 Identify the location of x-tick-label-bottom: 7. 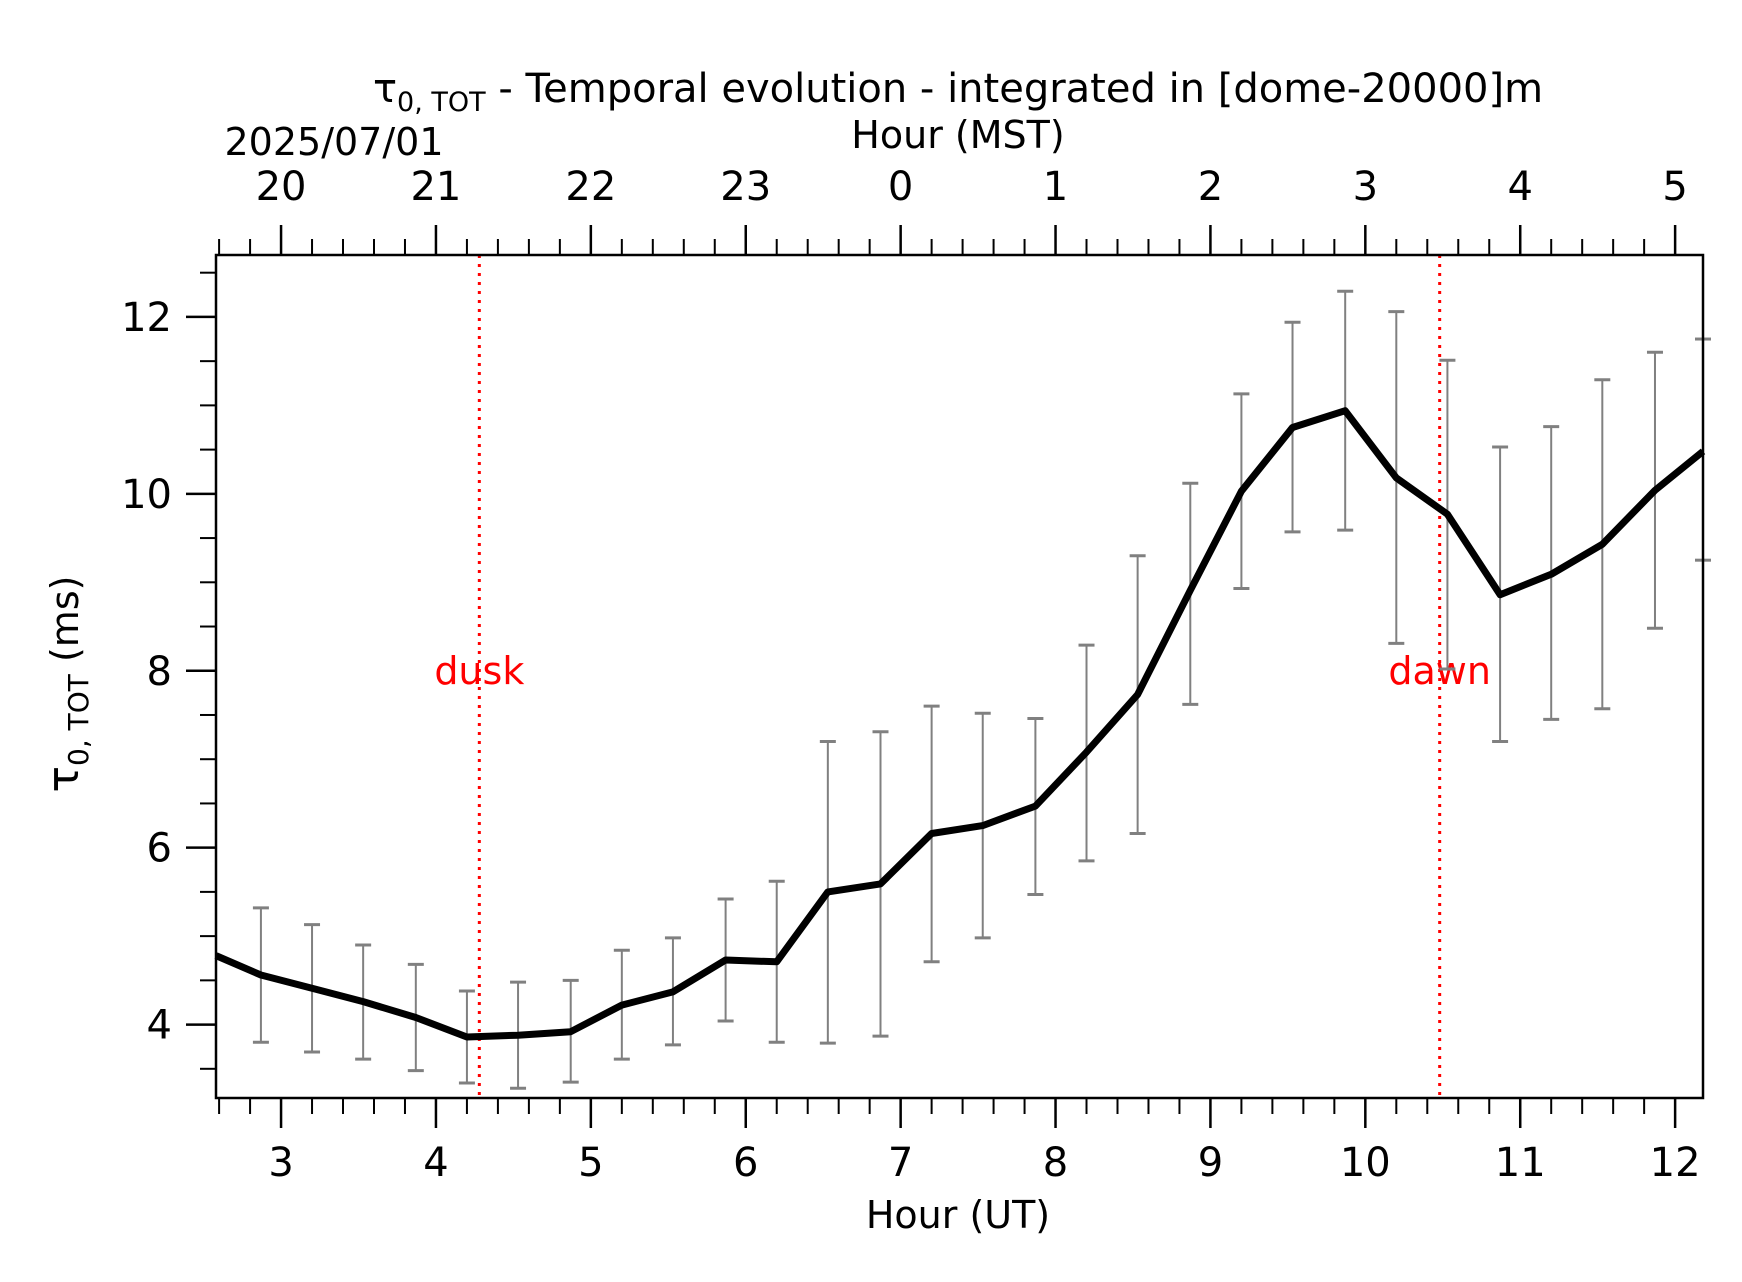
(900, 1163).